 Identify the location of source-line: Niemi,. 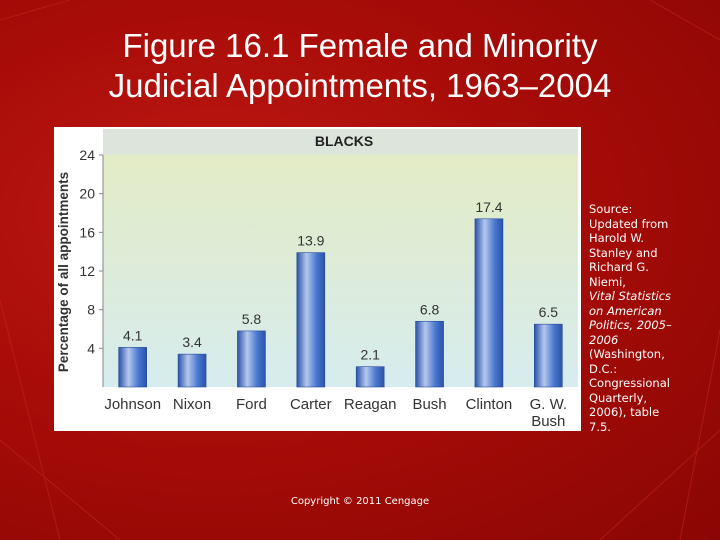
(607, 281).